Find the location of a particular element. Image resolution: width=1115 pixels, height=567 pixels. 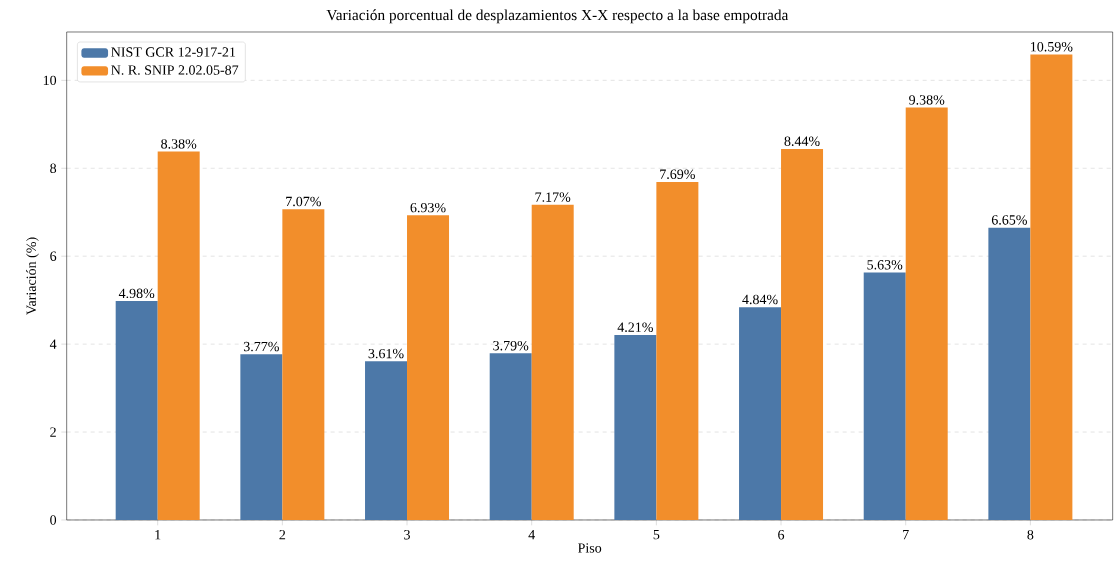

x-tick-label: 5 is located at coordinates (656, 535).